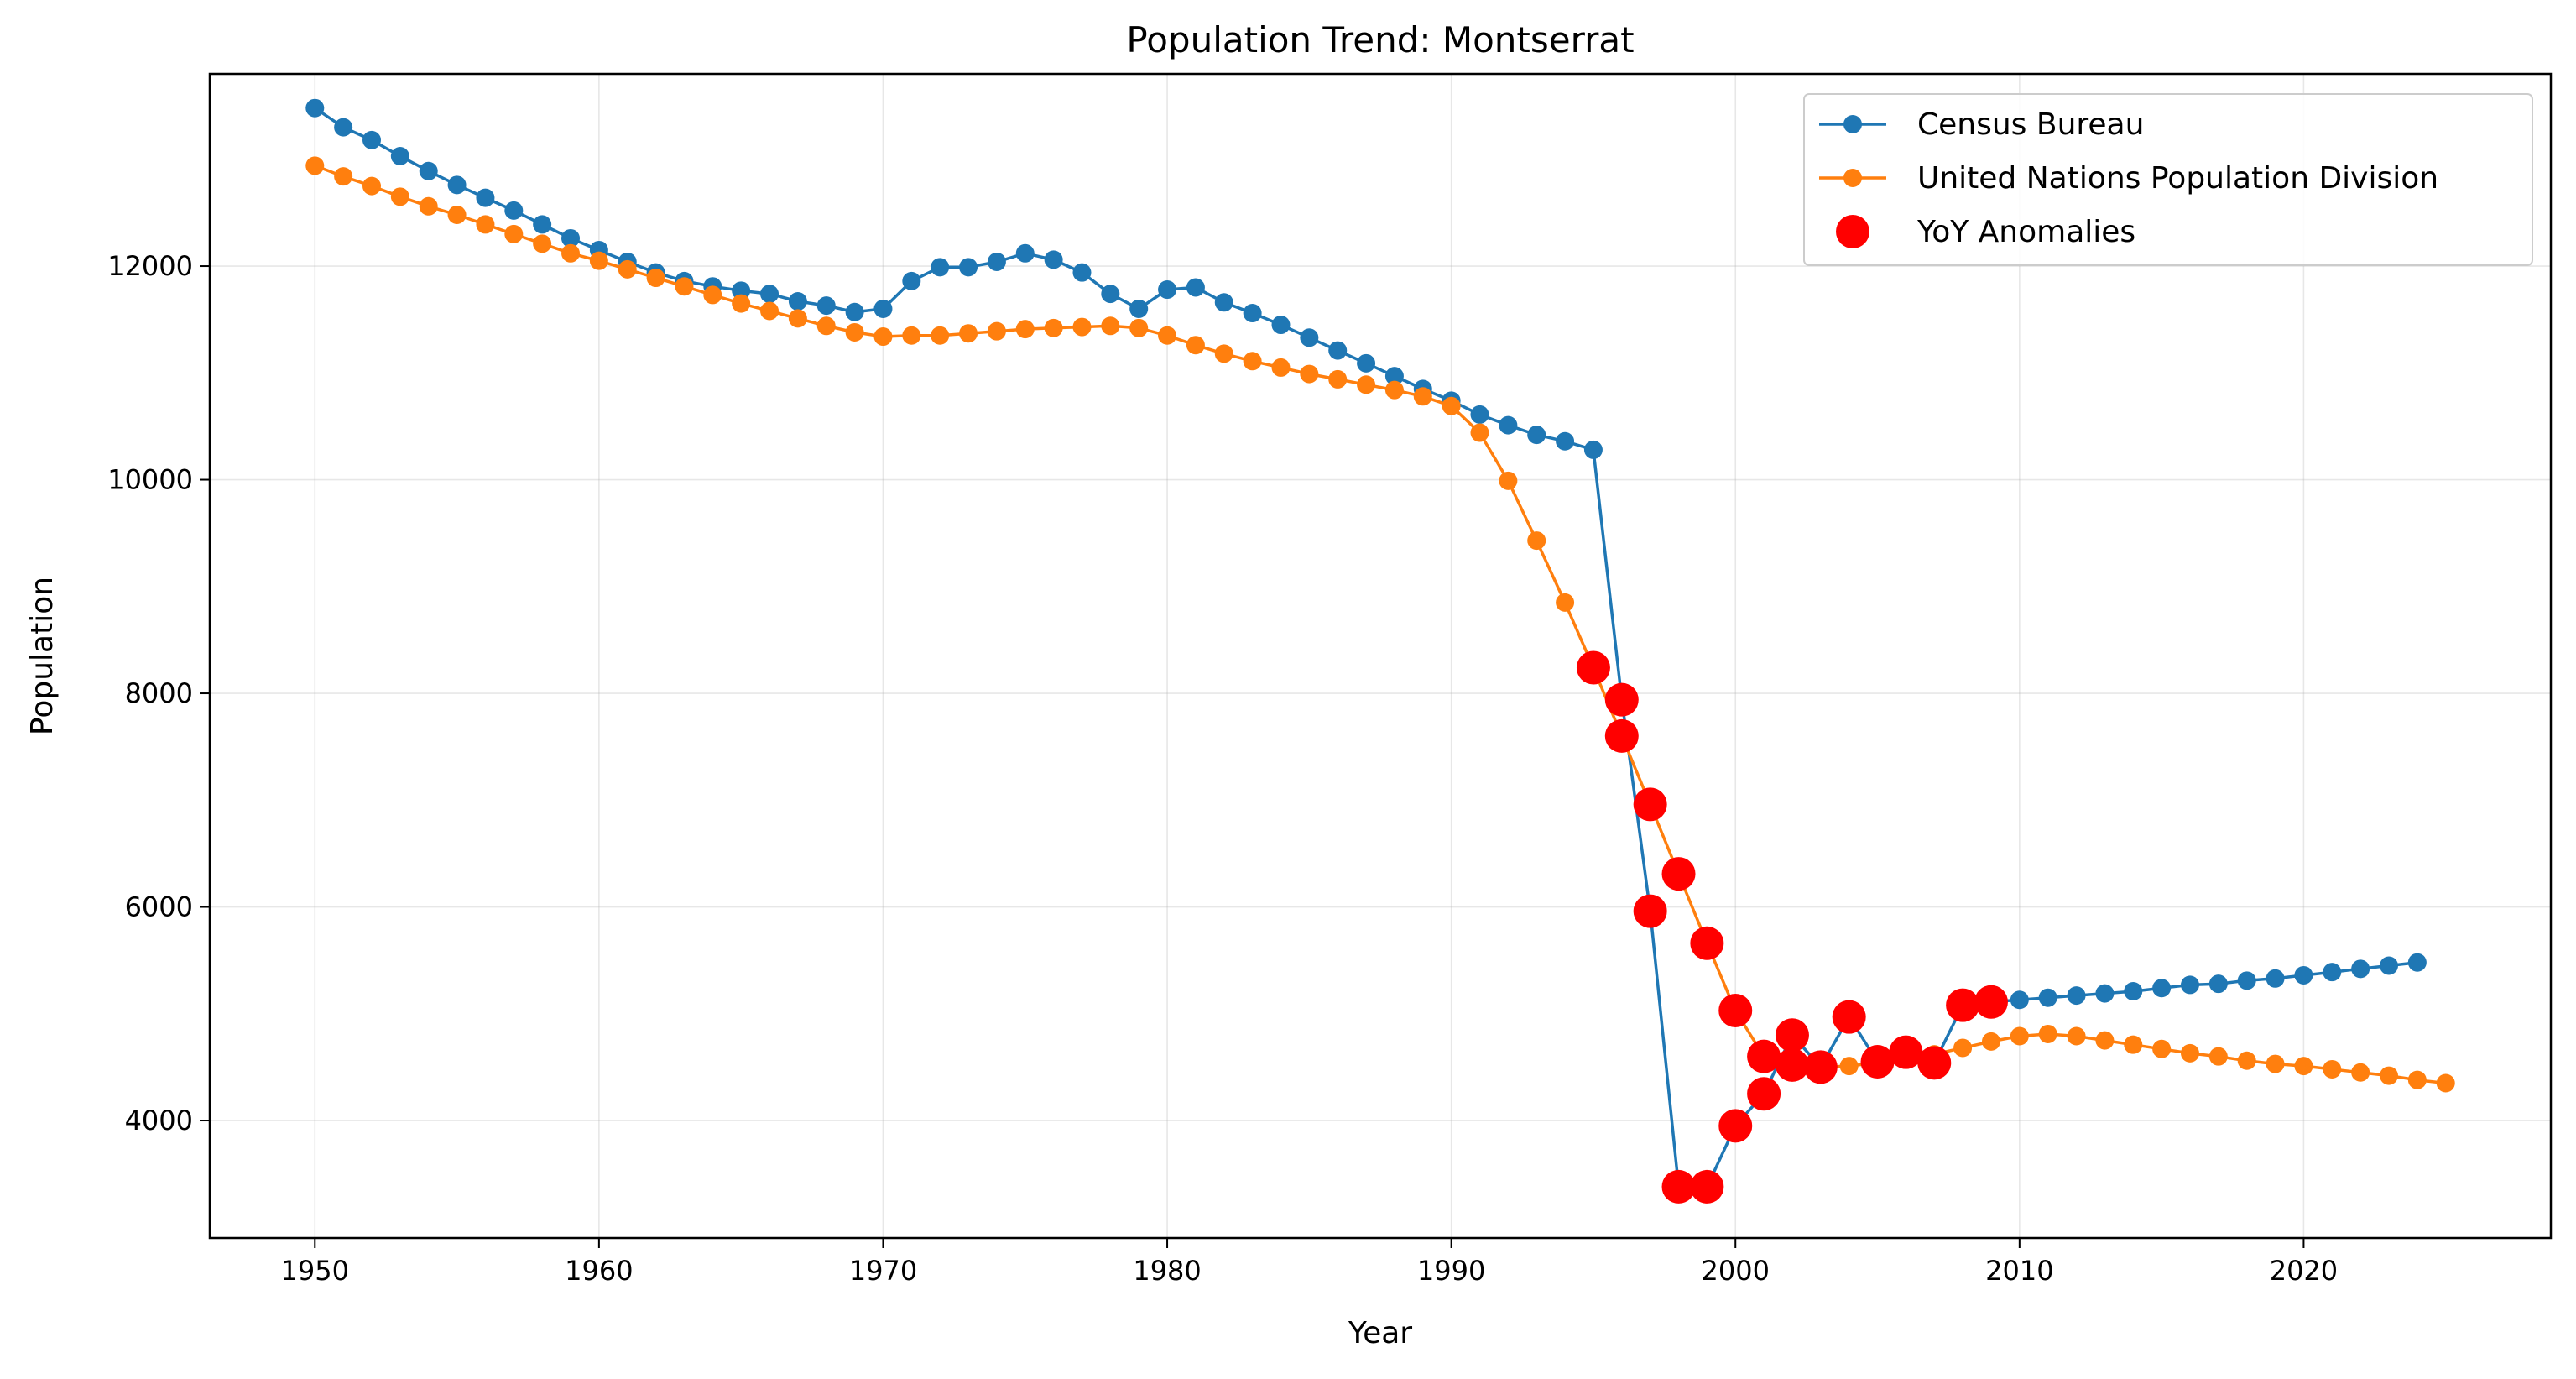 Image resolution: width=2576 pixels, height=1379 pixels. What do you see at coordinates (883, 1271) in the screenshot?
I see `x-tick-label: 1970` at bounding box center [883, 1271].